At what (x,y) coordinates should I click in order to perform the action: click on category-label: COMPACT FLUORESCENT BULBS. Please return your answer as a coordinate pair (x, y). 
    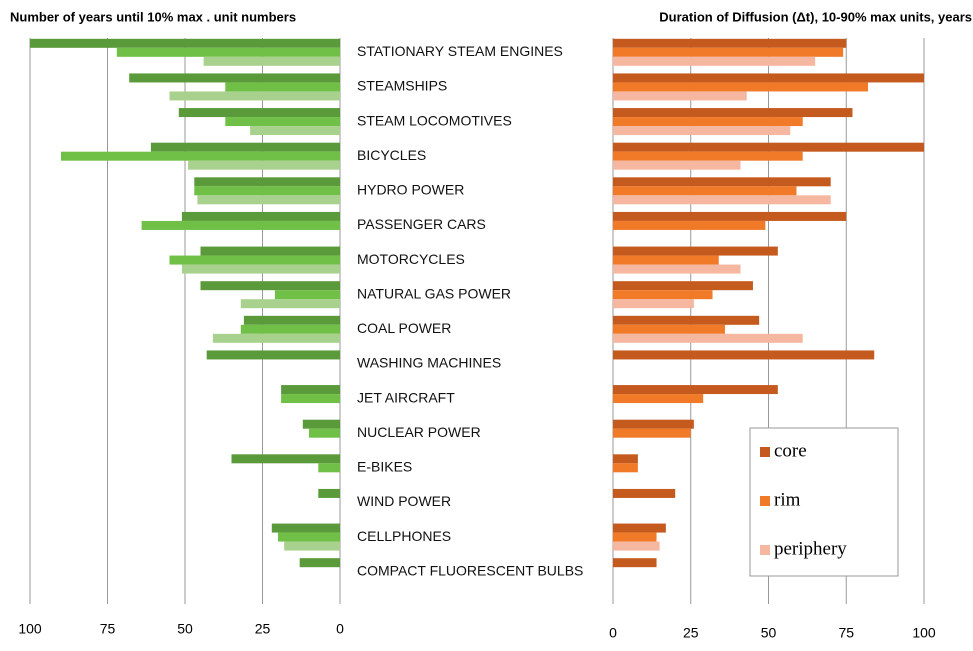
    Looking at the image, I should click on (470, 570).